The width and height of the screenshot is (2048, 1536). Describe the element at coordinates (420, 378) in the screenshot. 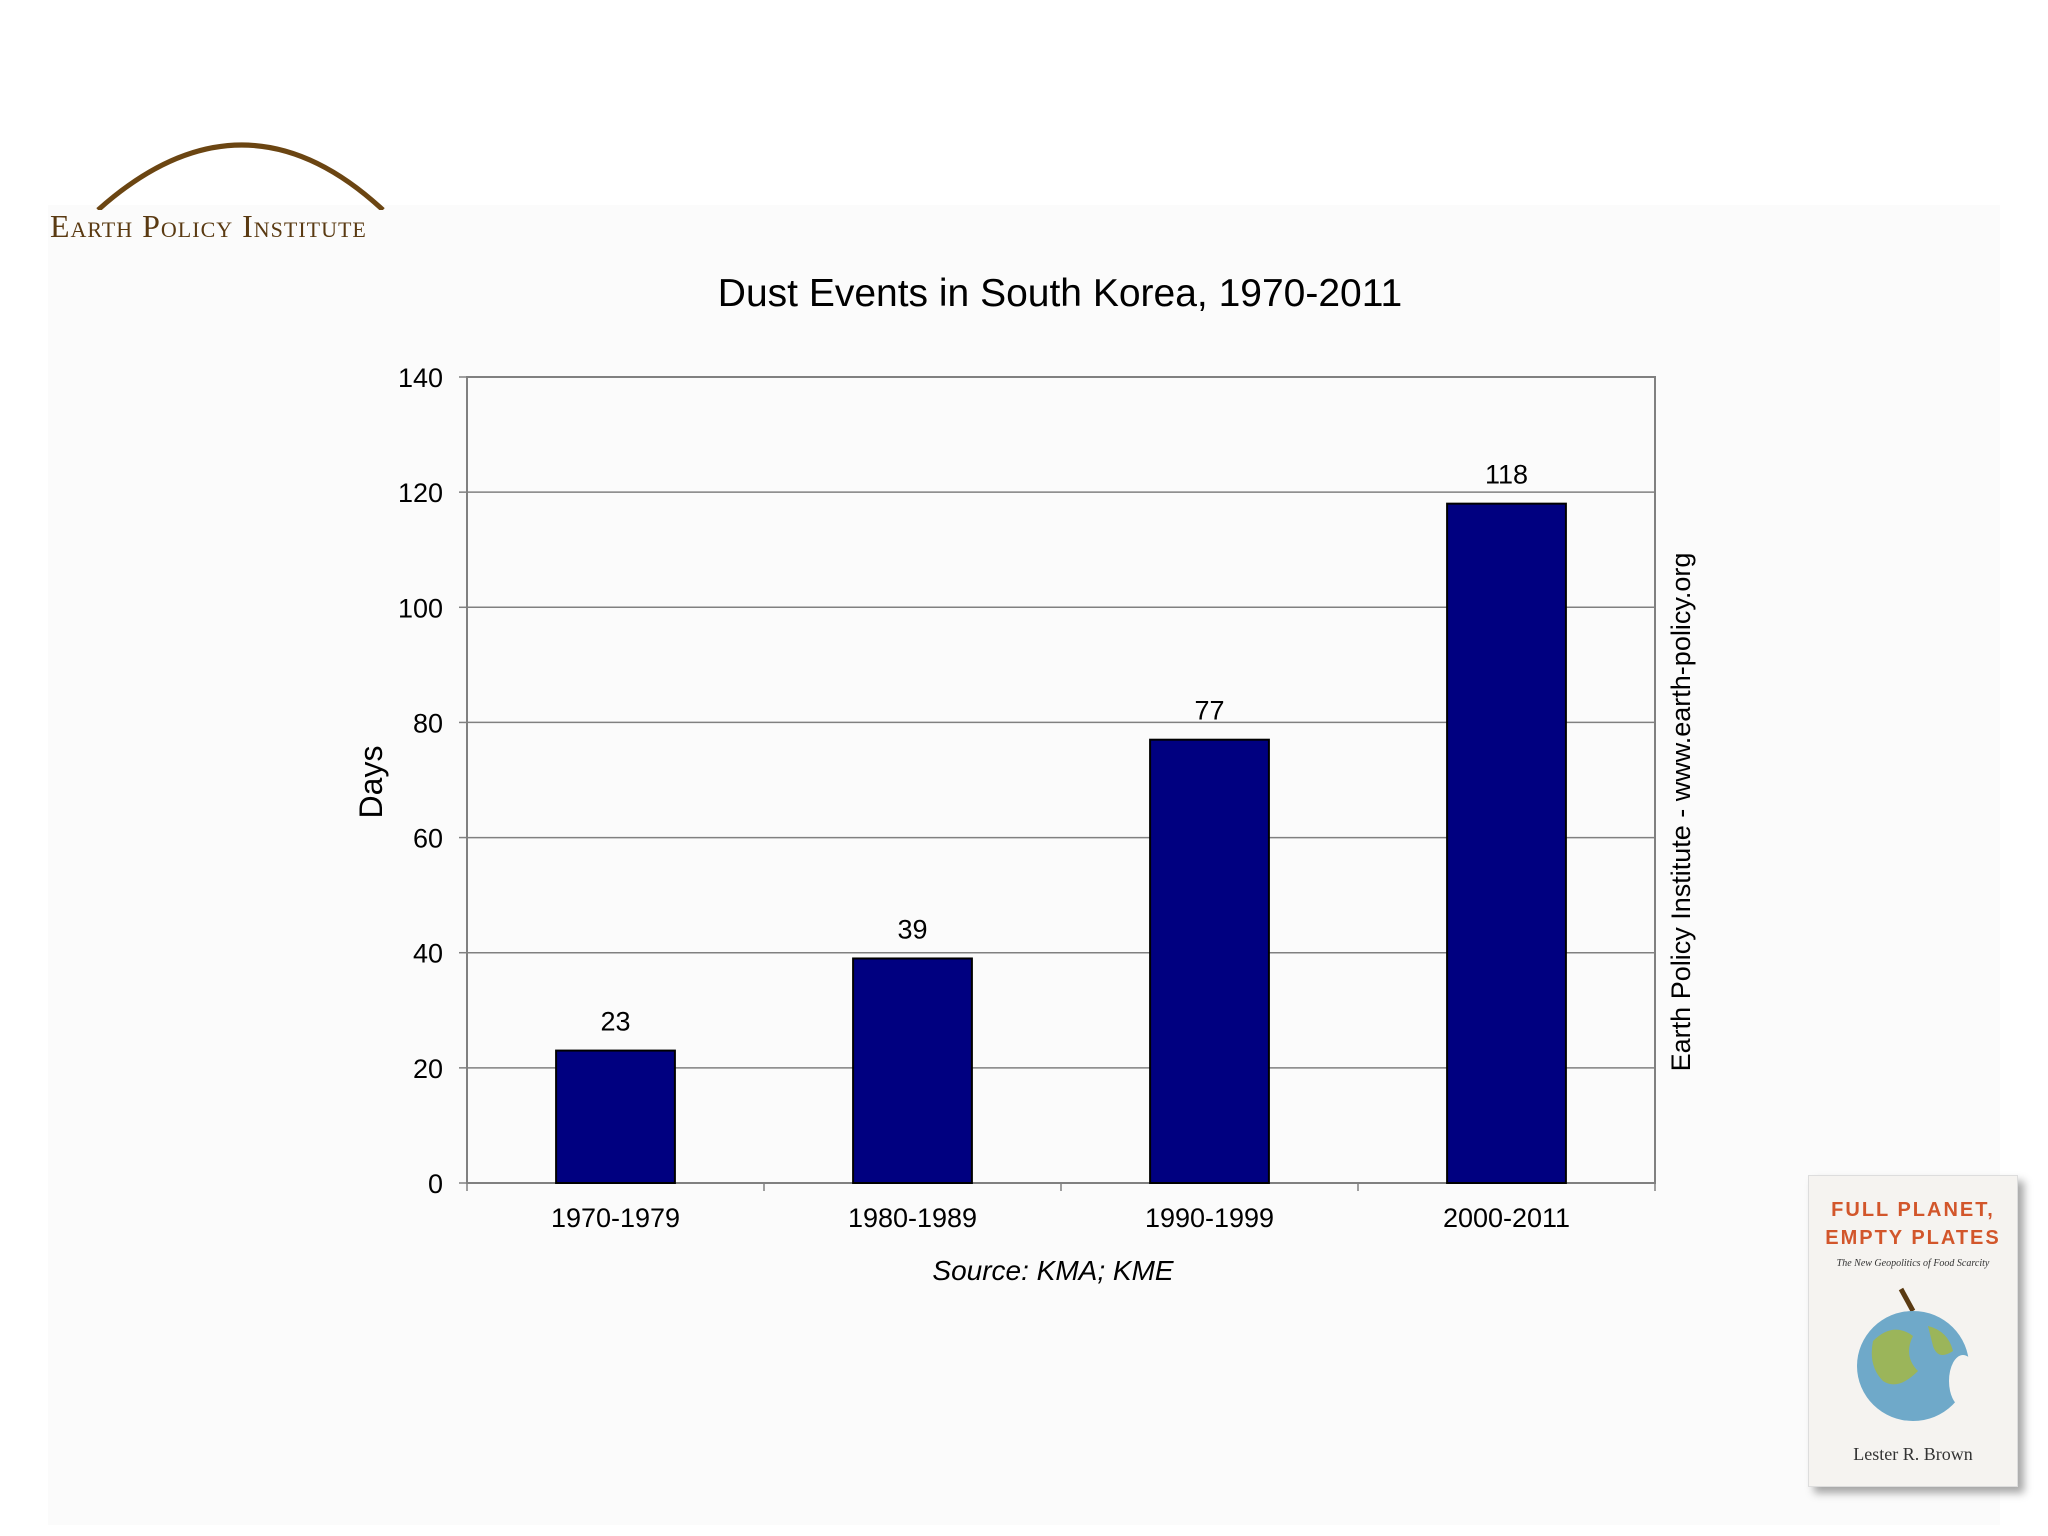

I see `y-tick-label: 140` at that location.